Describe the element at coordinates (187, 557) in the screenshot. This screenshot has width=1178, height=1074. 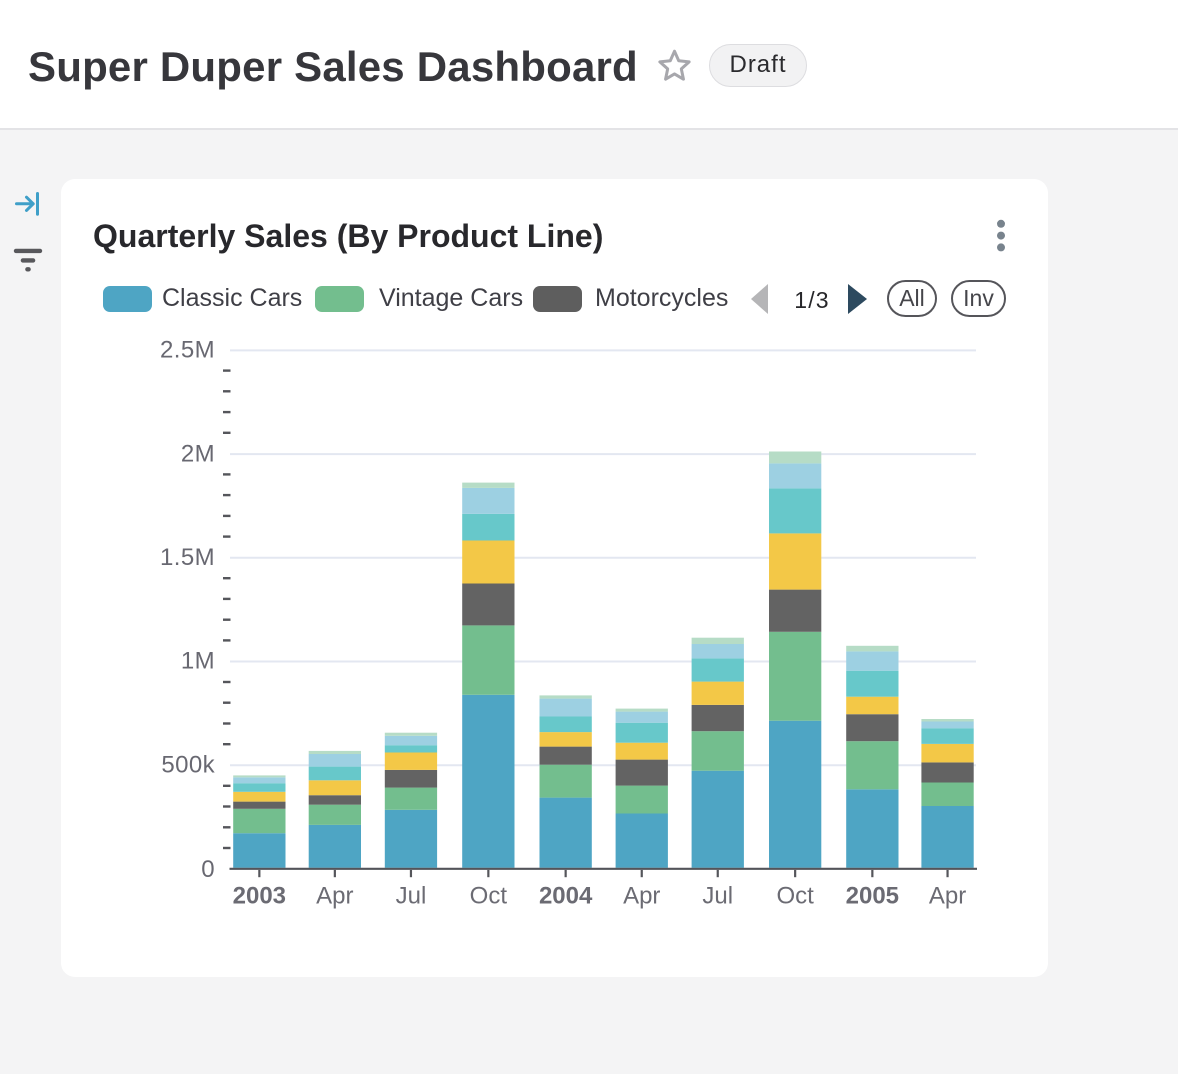
I see `svg-text: 1.5M` at that location.